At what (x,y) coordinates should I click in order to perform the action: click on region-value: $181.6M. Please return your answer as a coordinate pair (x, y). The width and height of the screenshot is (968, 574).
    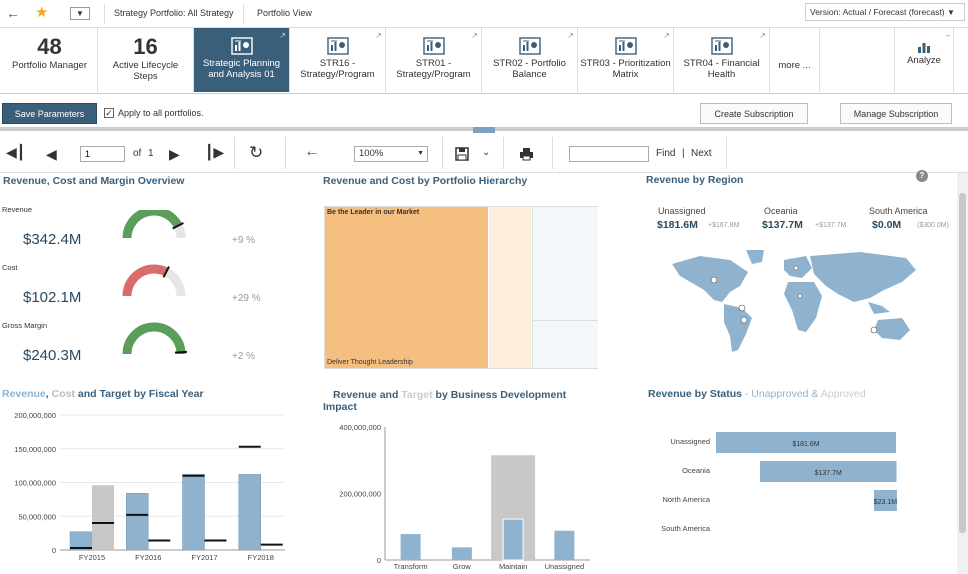
    Looking at the image, I should click on (677, 225).